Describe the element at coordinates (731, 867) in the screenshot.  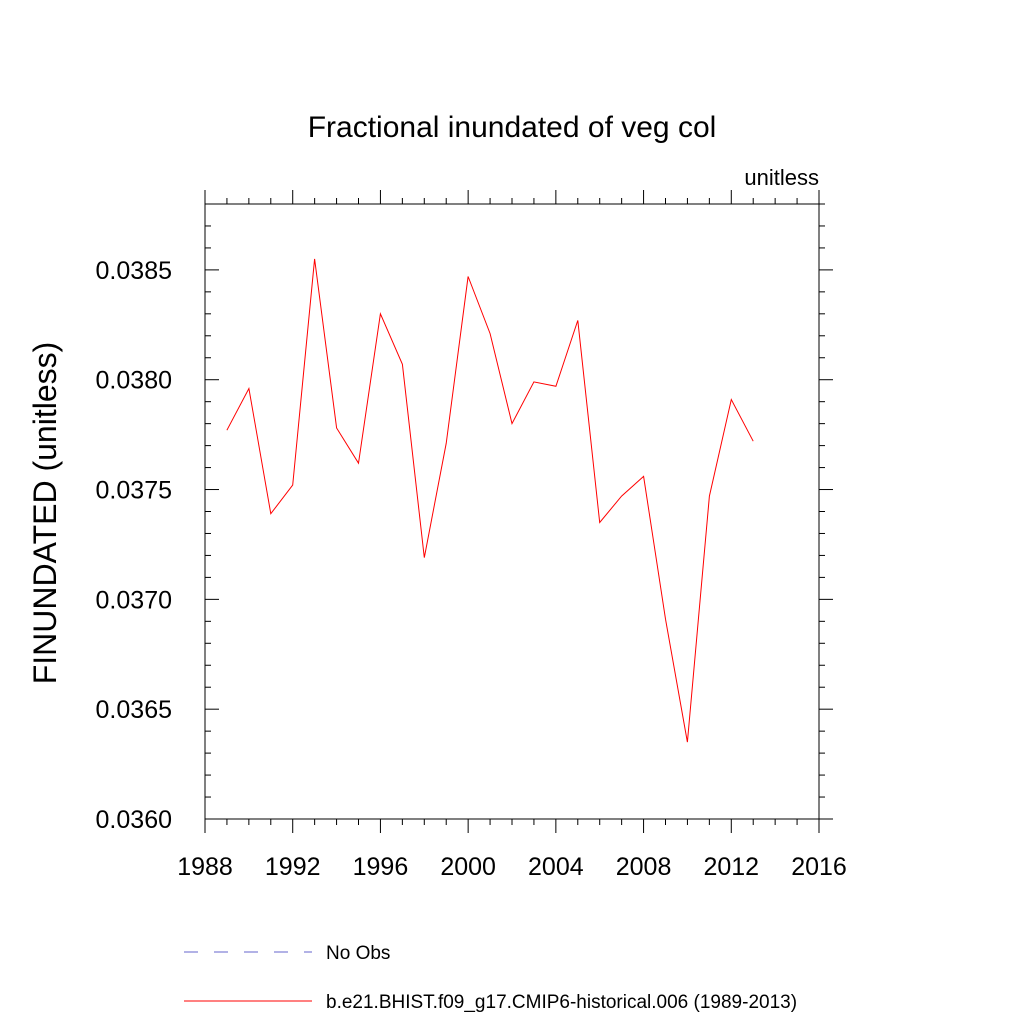
I see `x-tick-label: 2012` at that location.